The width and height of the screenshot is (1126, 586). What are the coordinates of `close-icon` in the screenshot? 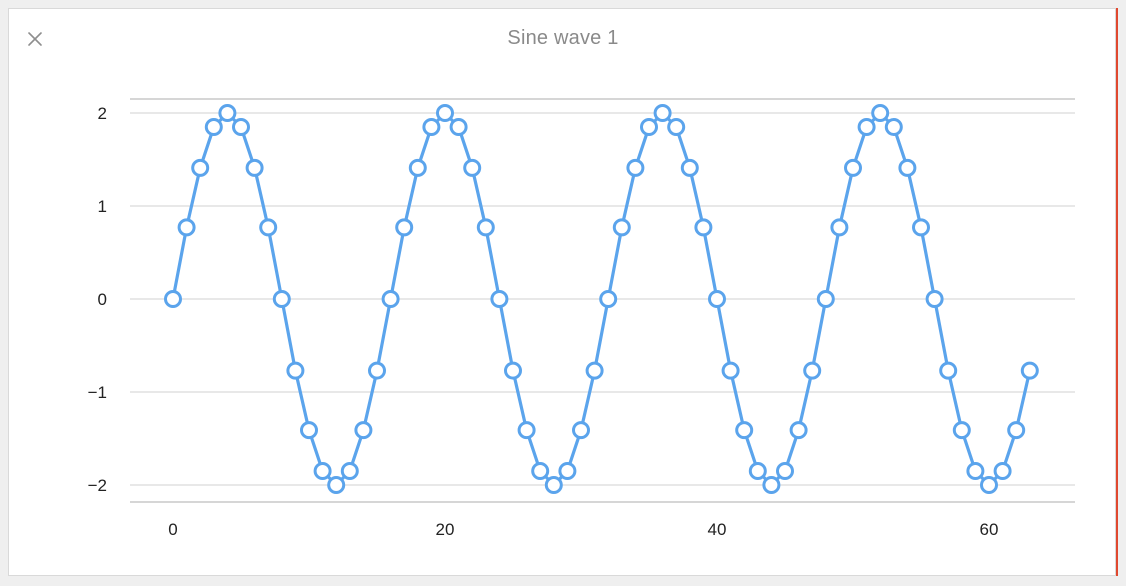 It's located at (35, 39).